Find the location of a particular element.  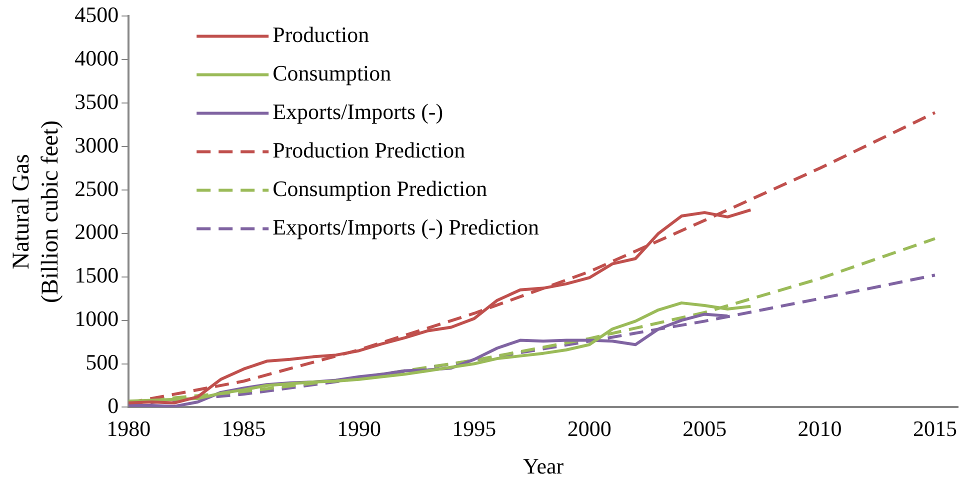

y-tick-label: 2000 is located at coordinates (96, 231).